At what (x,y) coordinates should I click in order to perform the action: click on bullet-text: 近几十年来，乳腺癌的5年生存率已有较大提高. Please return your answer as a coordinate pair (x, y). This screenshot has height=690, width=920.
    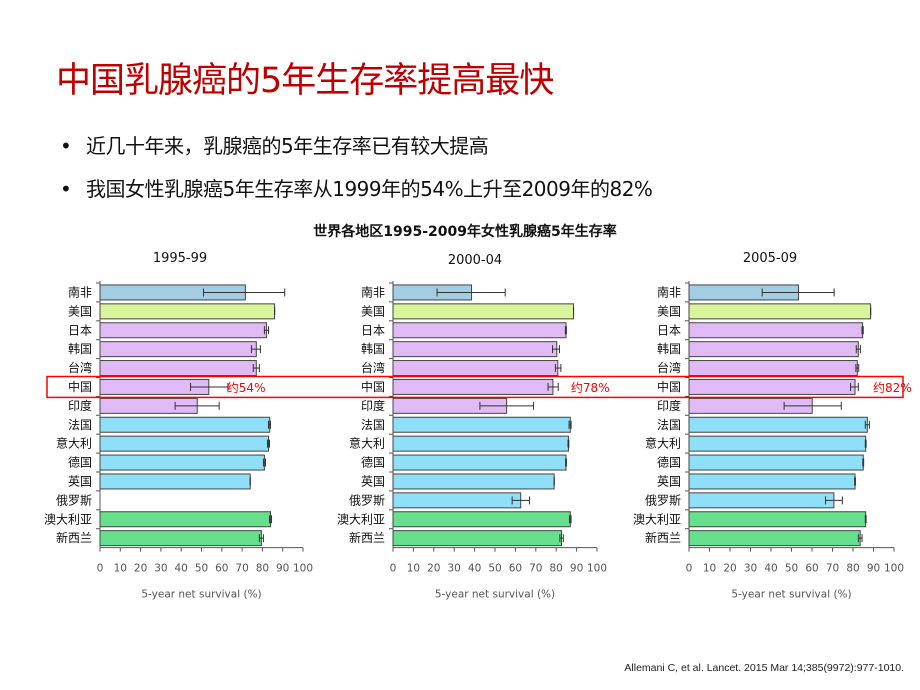
    Looking at the image, I should click on (287, 146).